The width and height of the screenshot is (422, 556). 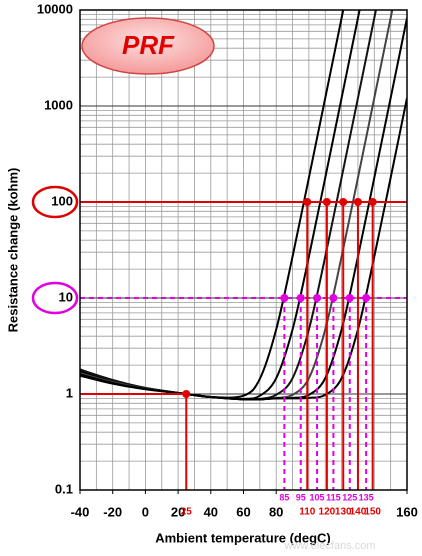 I want to click on watermark: www.elecfans.com, so click(x=329, y=545).